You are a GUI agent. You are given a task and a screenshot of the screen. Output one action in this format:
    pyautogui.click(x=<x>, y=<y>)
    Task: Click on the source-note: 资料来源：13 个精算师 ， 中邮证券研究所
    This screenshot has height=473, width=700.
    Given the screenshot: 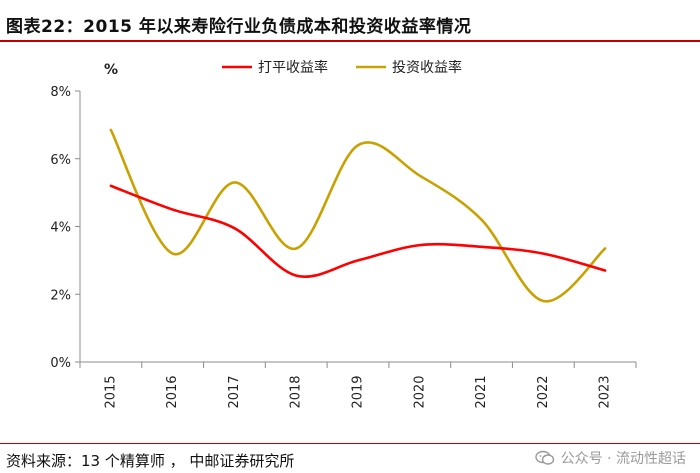 What is the action you would take?
    pyautogui.click(x=150, y=461)
    